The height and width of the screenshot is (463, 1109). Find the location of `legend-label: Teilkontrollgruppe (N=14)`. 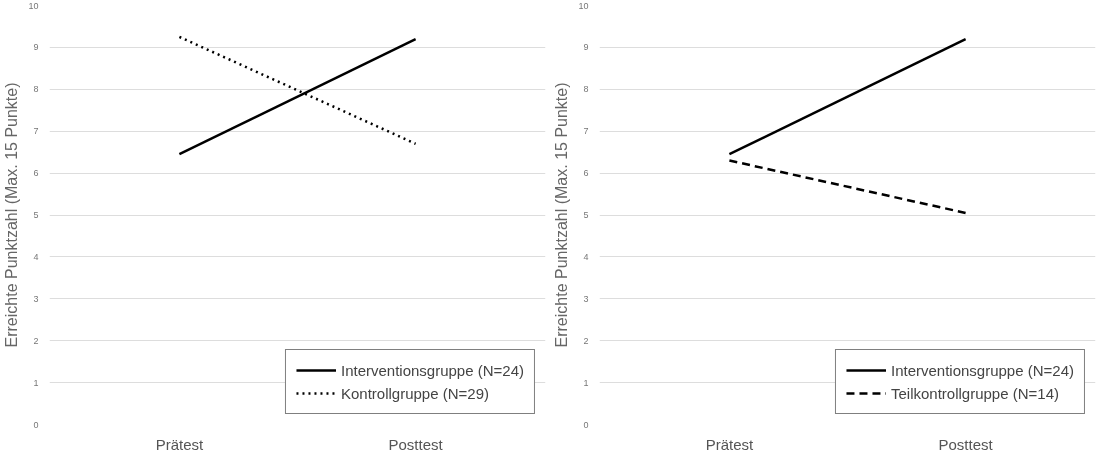

legend-label: Teilkontrollgruppe (N=14) is located at coordinates (974, 393).